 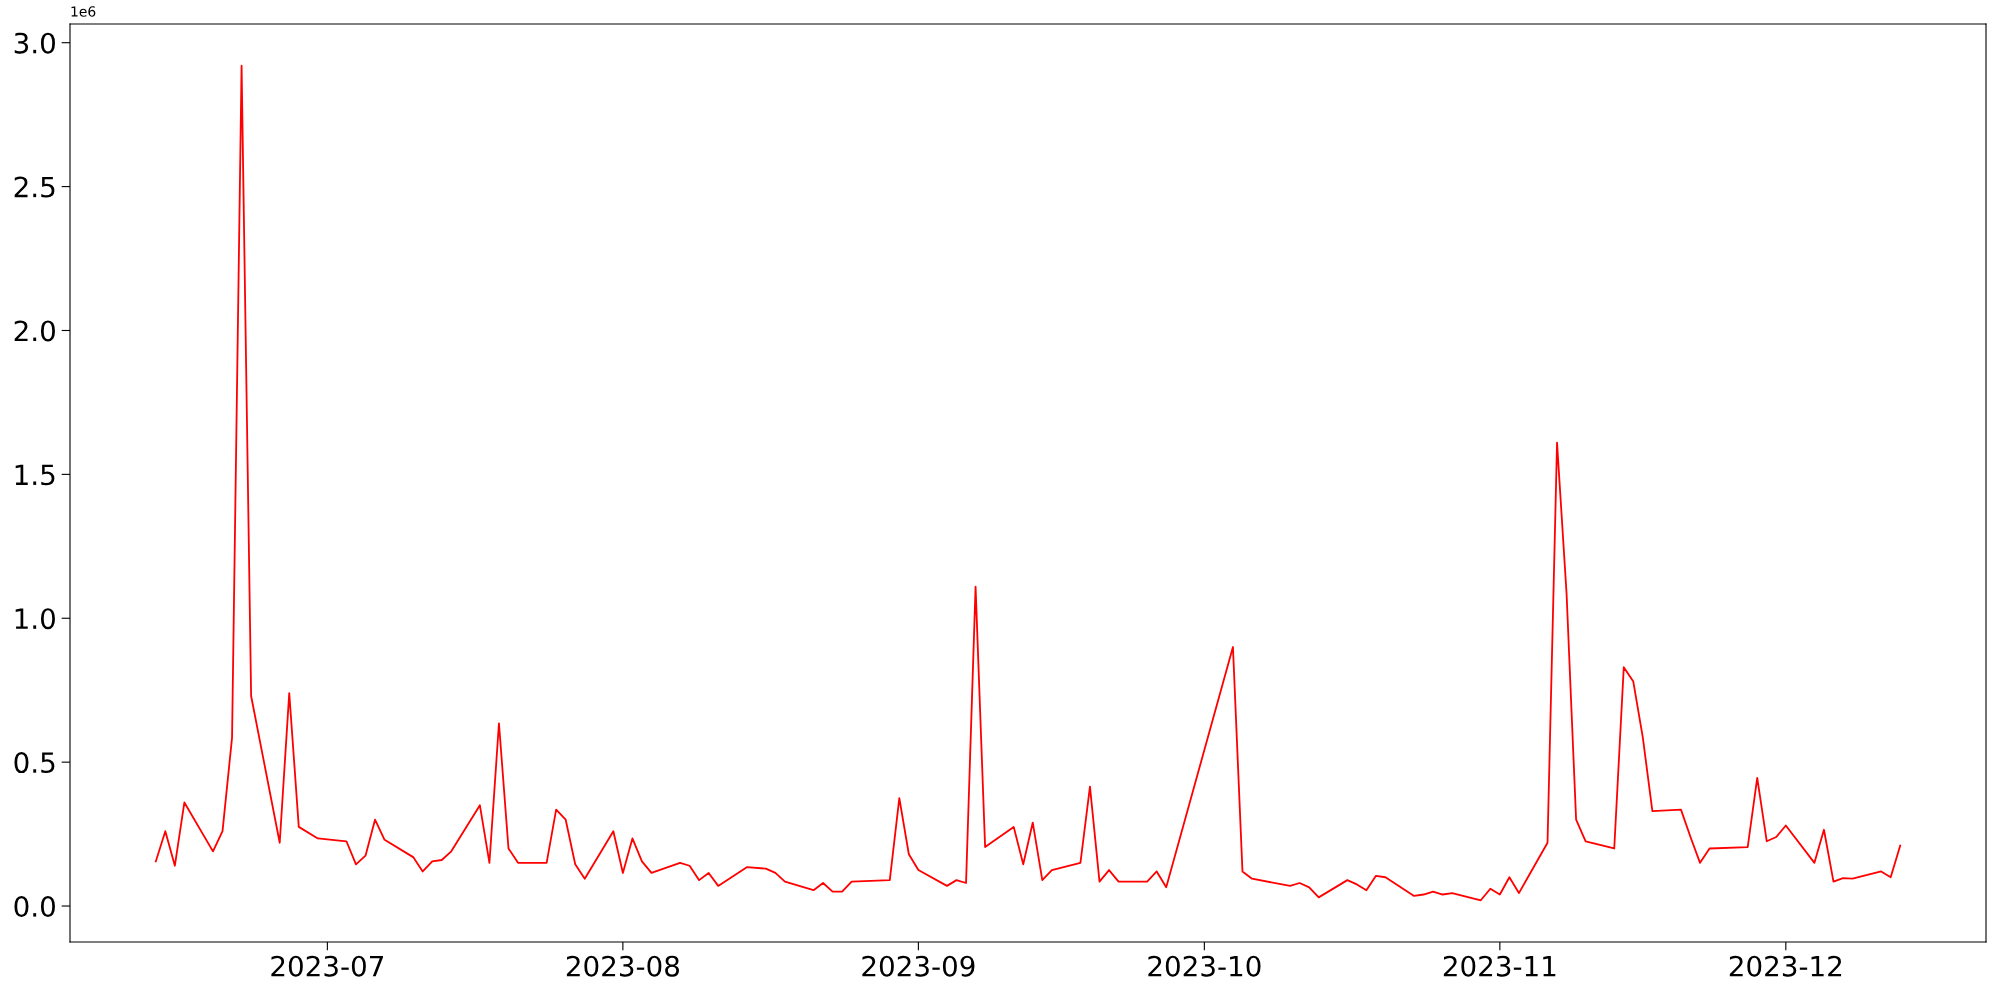 I want to click on y-tick-label: 1.0, so click(x=35, y=619).